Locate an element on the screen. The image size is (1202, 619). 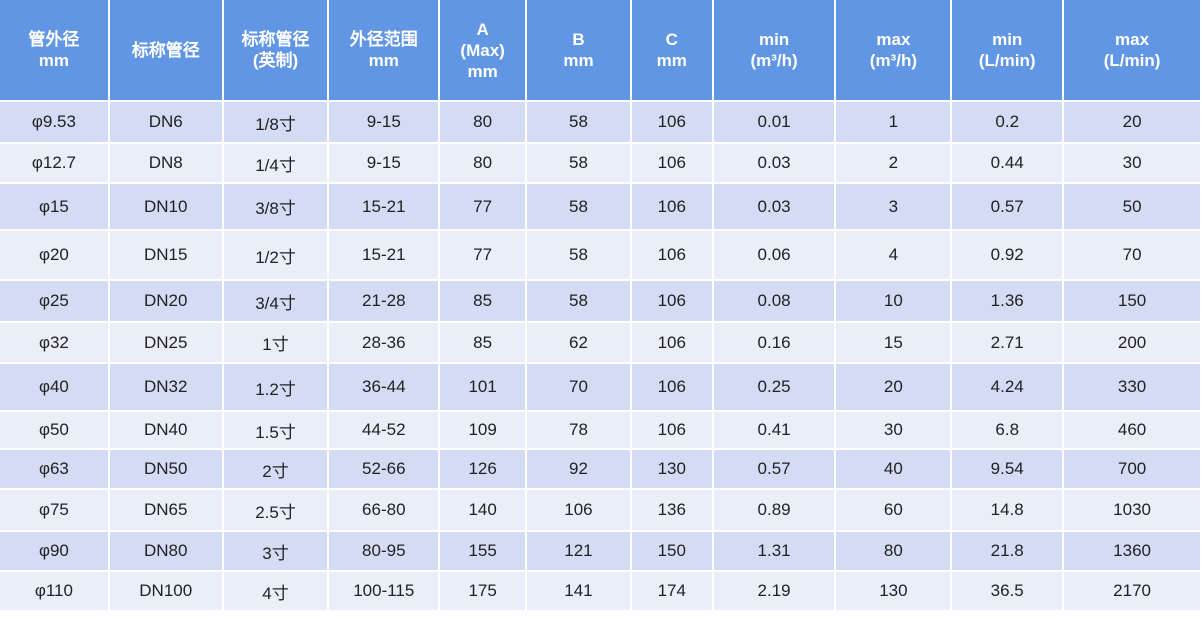
table-cell: 0.57 is located at coordinates (774, 469).